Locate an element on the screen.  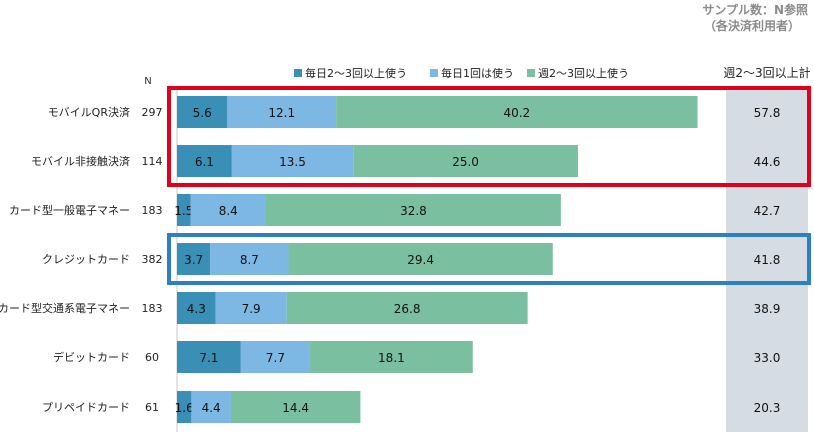
category-label: カード型一般電子マネー is located at coordinates (69, 210).